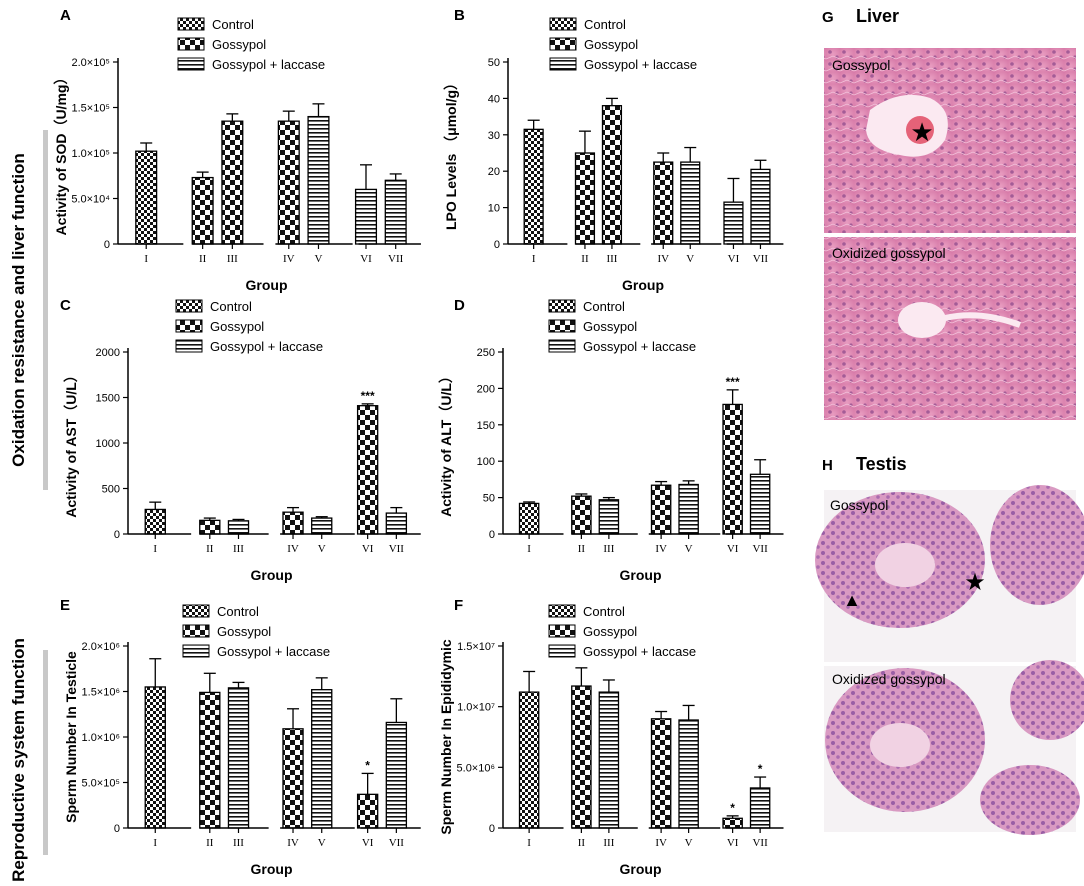 This screenshot has width=1084, height=886. What do you see at coordinates (101, 738) in the screenshot?
I see `y-tick-label: 1.0×10⁶` at bounding box center [101, 738].